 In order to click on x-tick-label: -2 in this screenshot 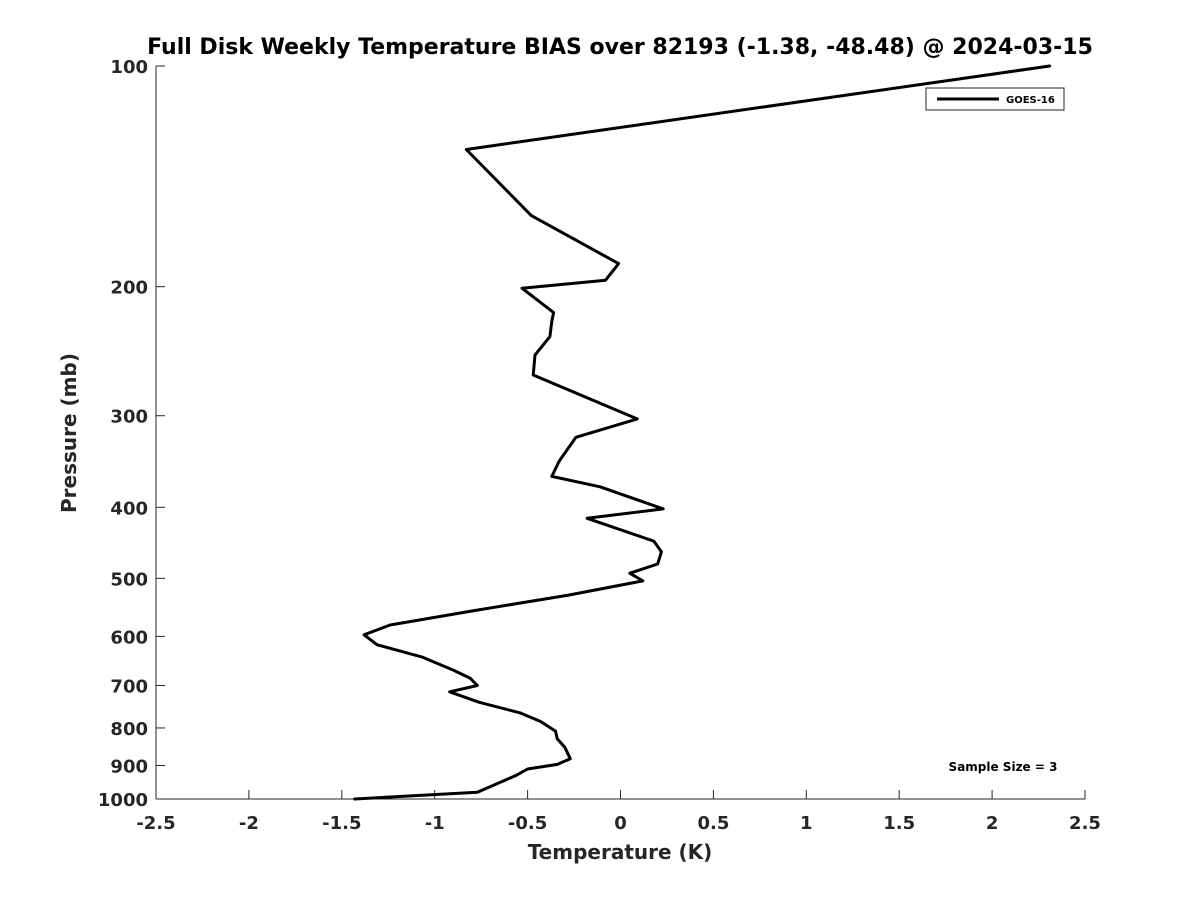, I will do `click(249, 823)`.